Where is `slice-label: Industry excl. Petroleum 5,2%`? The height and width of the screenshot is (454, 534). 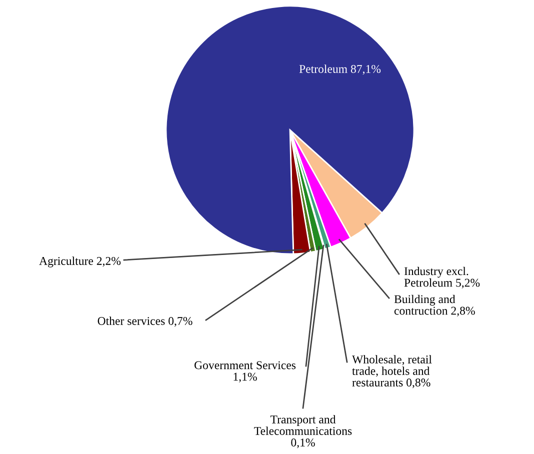 slice-label: Industry excl. Petroleum 5,2% is located at coordinates (442, 277).